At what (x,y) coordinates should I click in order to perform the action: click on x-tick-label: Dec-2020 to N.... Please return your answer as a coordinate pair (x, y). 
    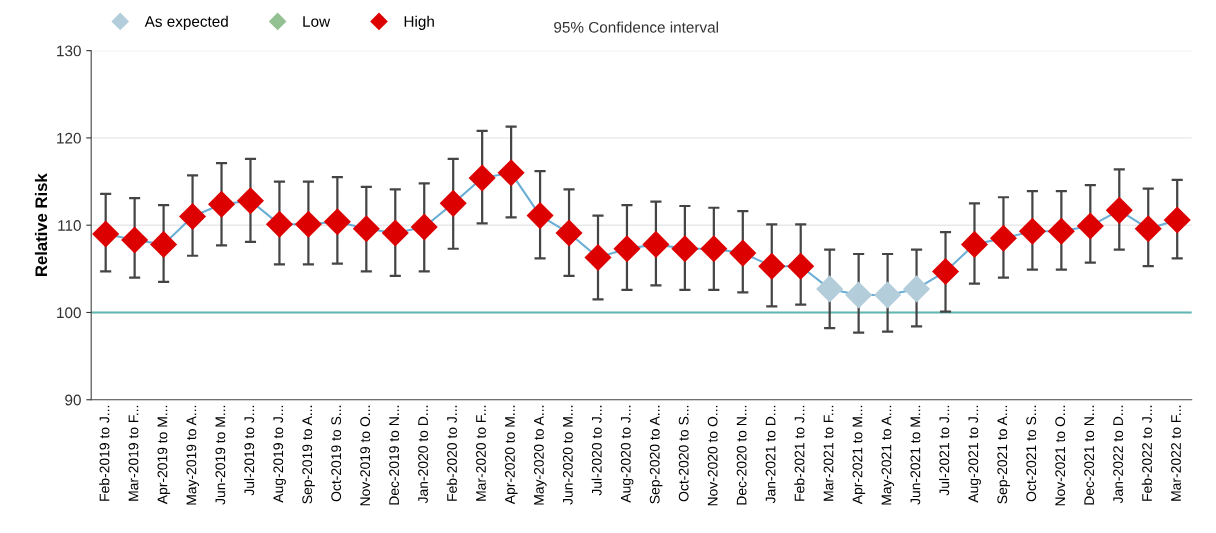
    Looking at the image, I should click on (741, 455).